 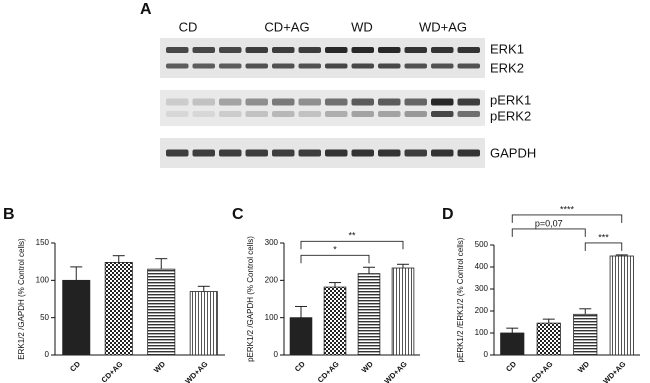 What do you see at coordinates (286, 26) in the screenshot?
I see `lane-group-label: CD+AG` at bounding box center [286, 26].